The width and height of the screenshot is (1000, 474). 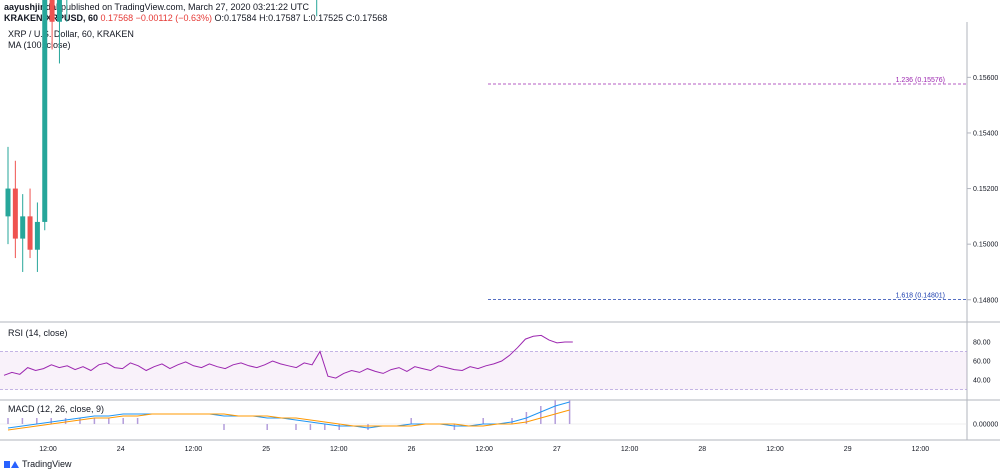 What do you see at coordinates (985, 245) in the screenshot?
I see `price-tick-label: 0.15000` at bounding box center [985, 245].